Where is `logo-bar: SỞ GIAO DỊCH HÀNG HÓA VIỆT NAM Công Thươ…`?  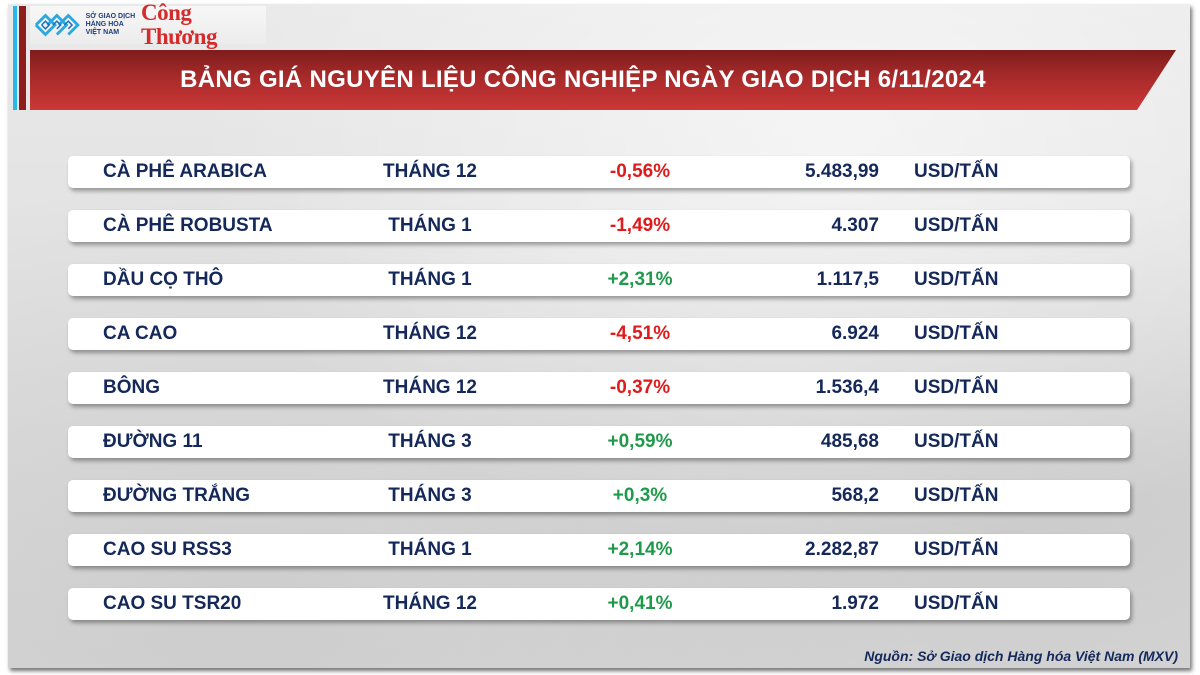 logo-bar: SỞ GIAO DỊCH HÀNG HÓA VIỆT NAM Công Thươ… is located at coordinates (148, 27).